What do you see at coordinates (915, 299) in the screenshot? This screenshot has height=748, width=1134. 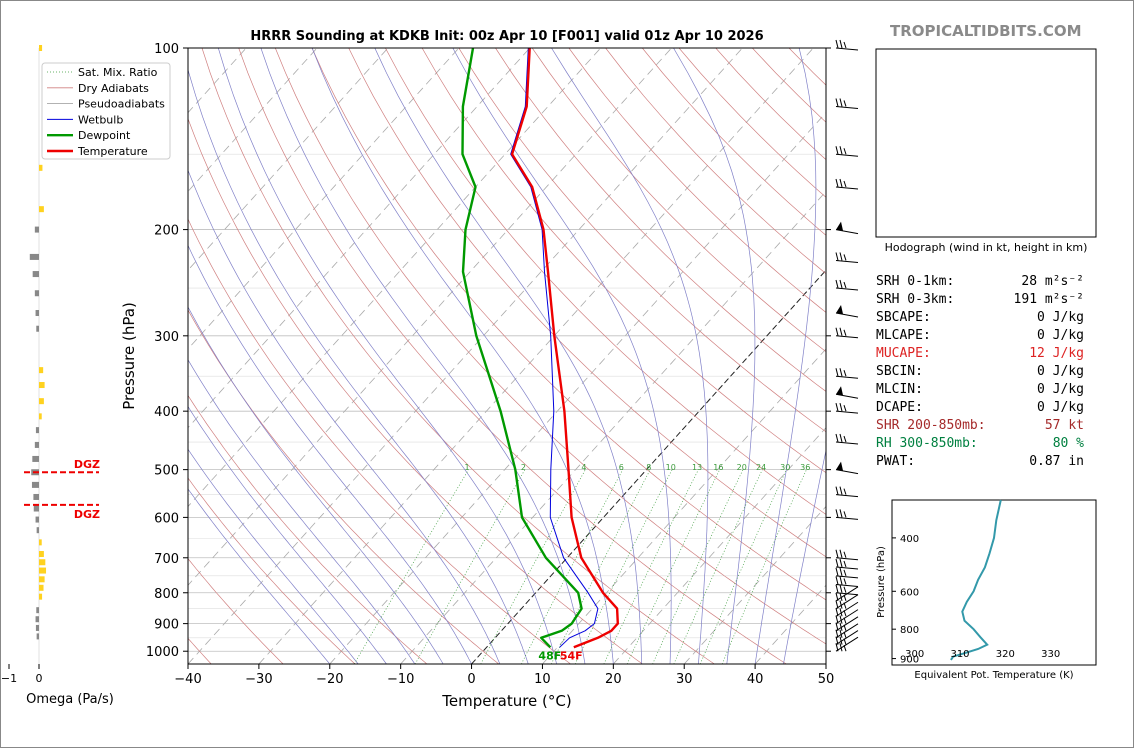 I see `stat-label: SRH 0-3km:` at bounding box center [915, 299].